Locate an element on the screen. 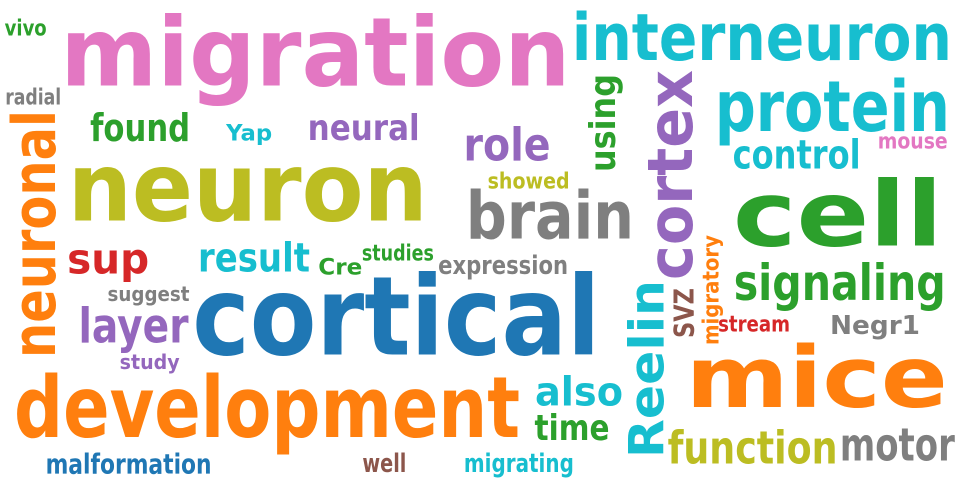  word-neuronal: neuronal is located at coordinates (35, 234).